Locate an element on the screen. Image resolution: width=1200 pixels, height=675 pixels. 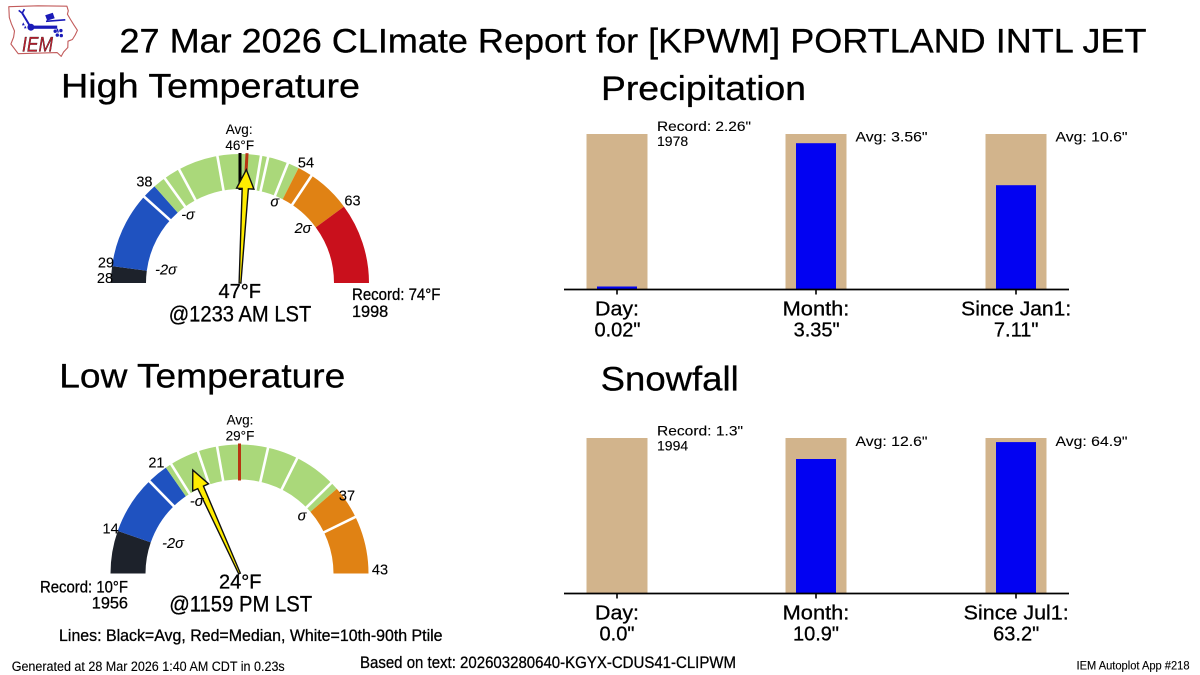
svg-text: Record: 2.26" is located at coordinates (704, 126).